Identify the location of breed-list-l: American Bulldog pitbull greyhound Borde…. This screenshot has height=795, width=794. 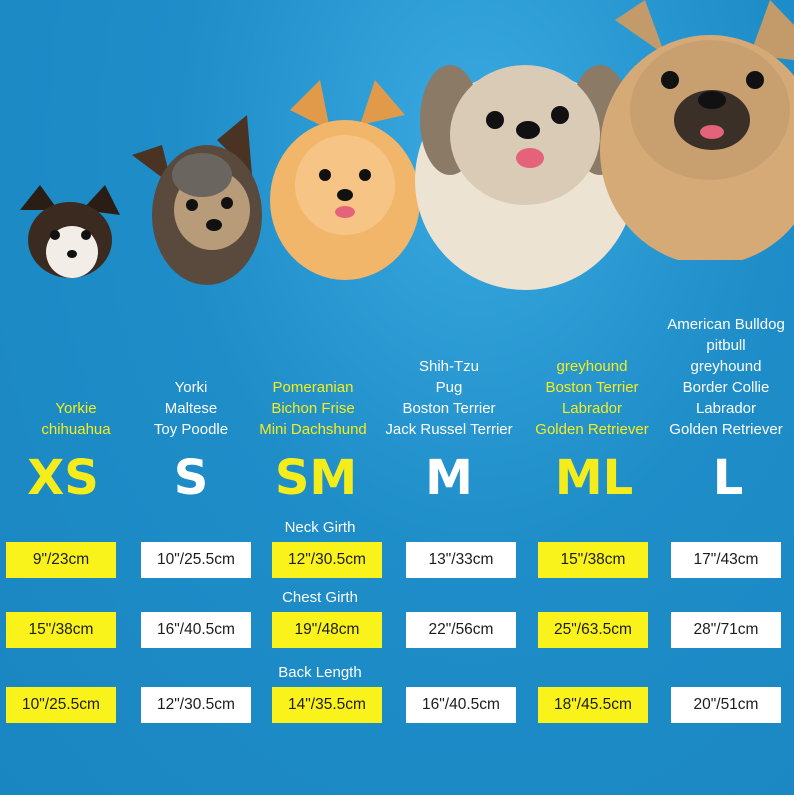
(725, 377).